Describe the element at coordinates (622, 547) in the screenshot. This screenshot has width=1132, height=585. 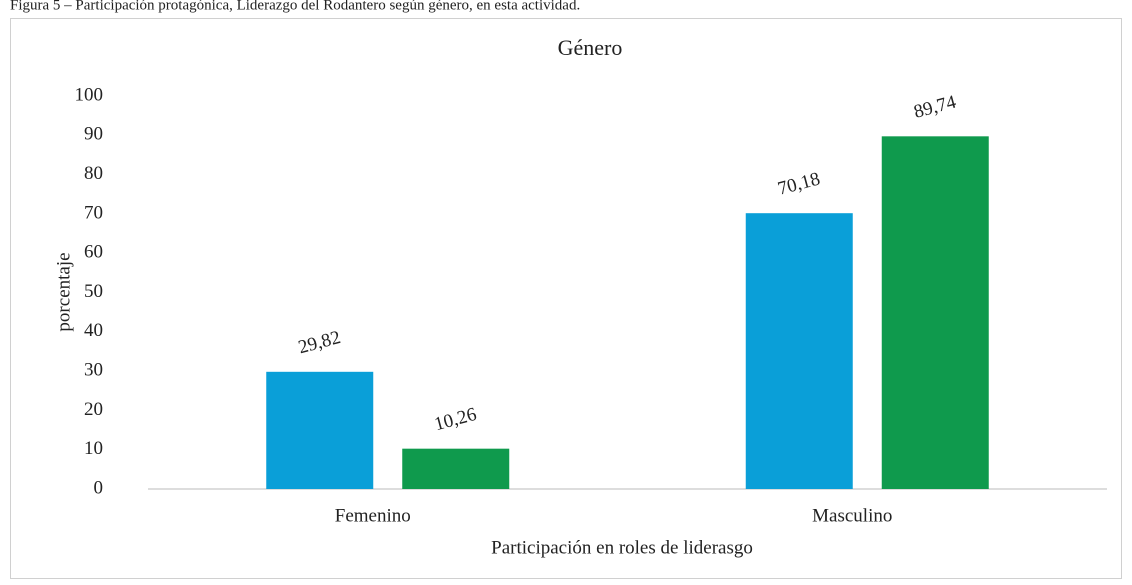
I see `x-axis-label: Participación en roles de liderasgo` at that location.